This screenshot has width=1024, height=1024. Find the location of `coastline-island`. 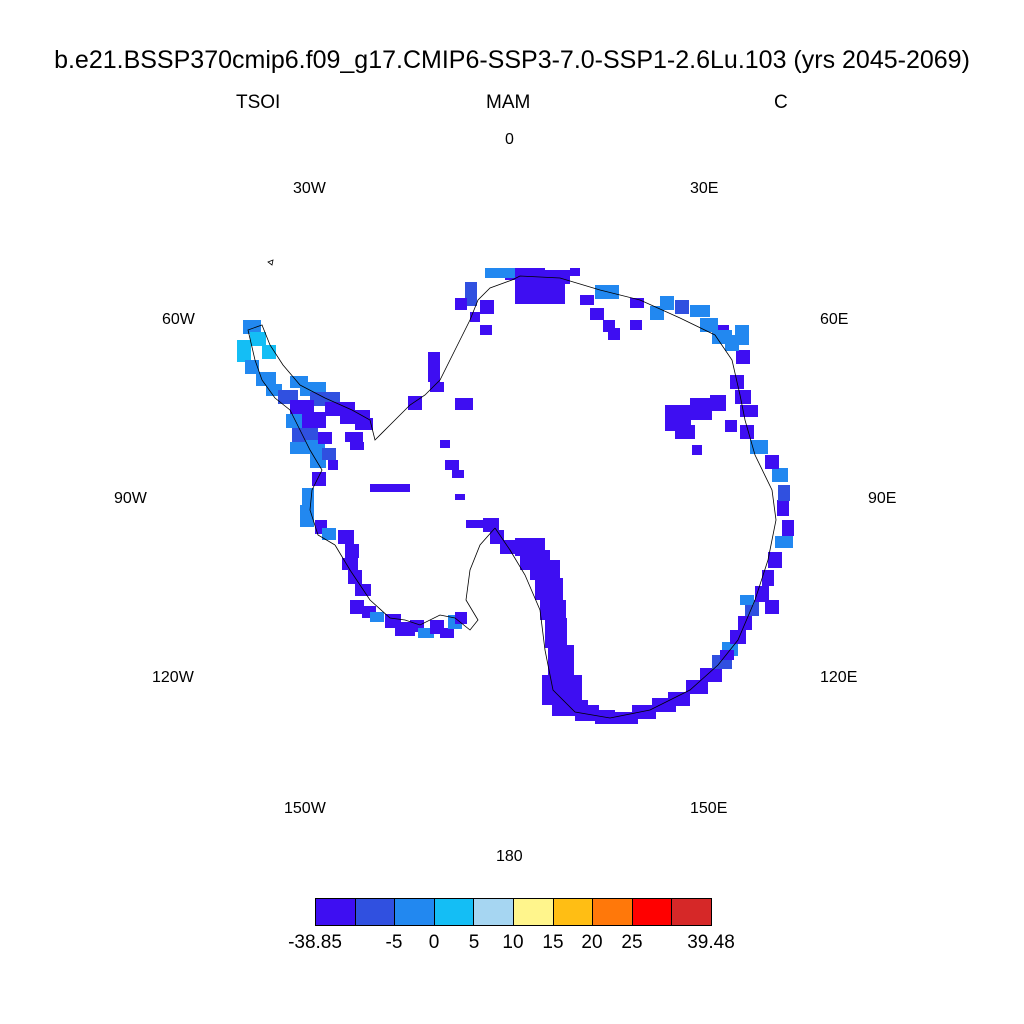

coastline-island is located at coordinates (270, 262).